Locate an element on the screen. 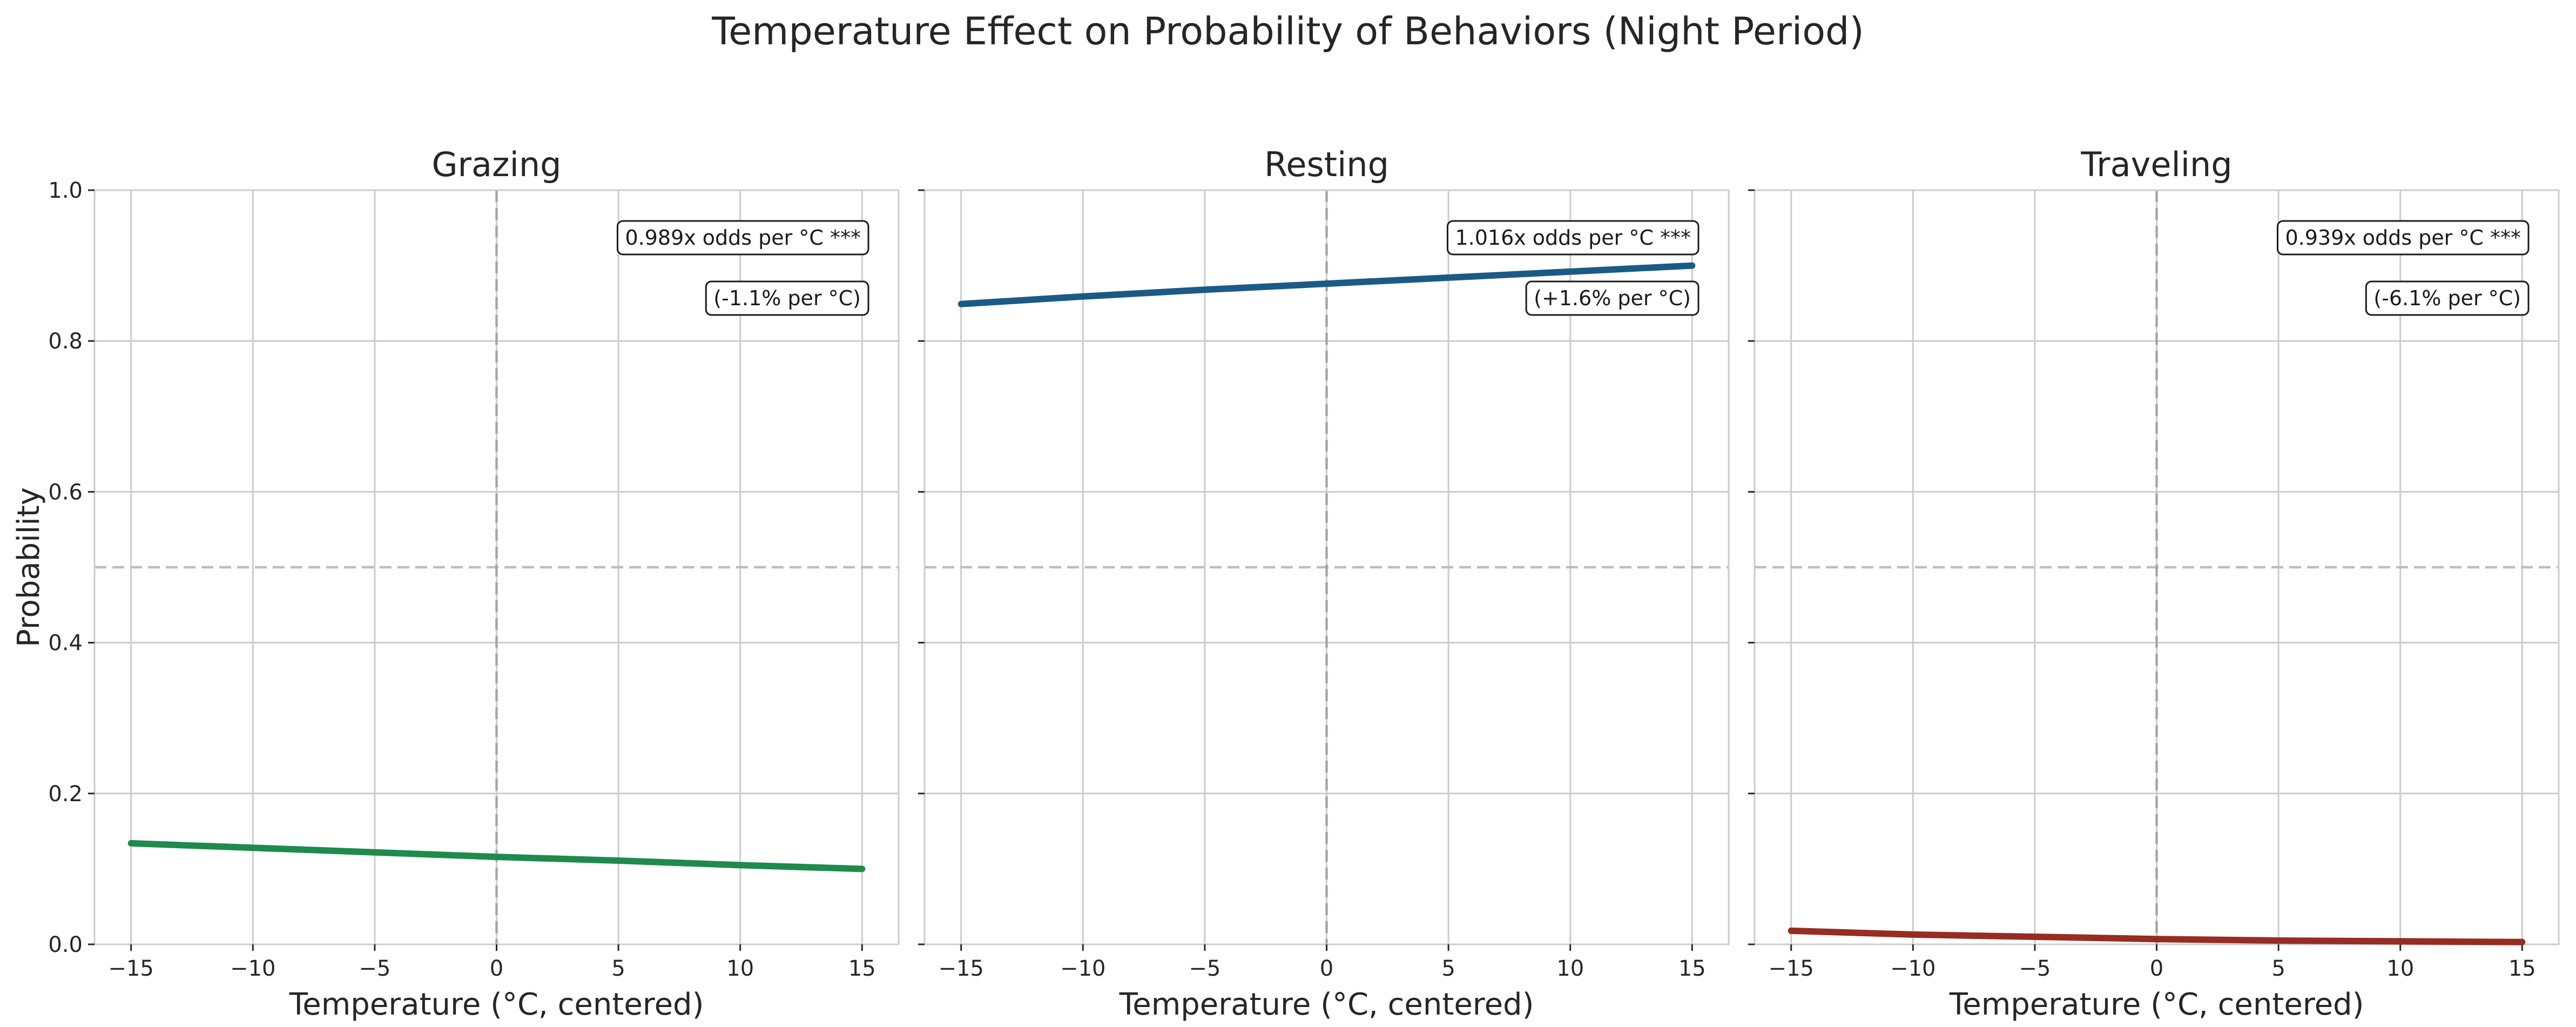  annotation-text: 0.939x odds per °C *** is located at coordinates (2403, 238).